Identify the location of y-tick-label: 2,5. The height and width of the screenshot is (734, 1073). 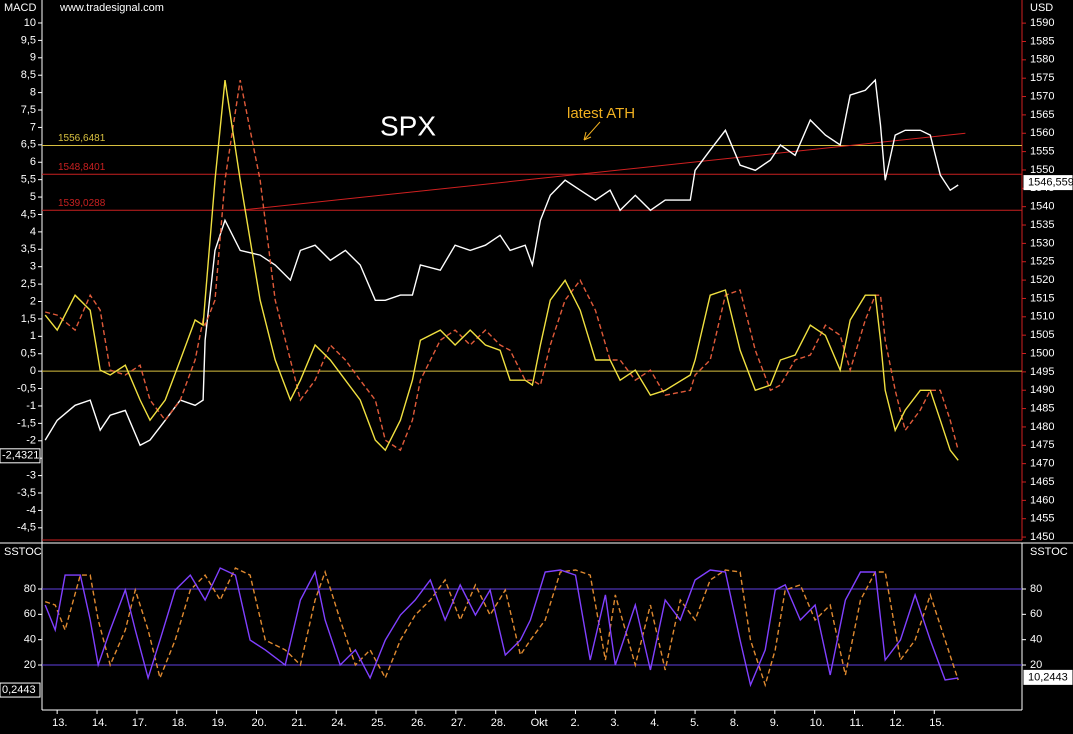
(28, 284).